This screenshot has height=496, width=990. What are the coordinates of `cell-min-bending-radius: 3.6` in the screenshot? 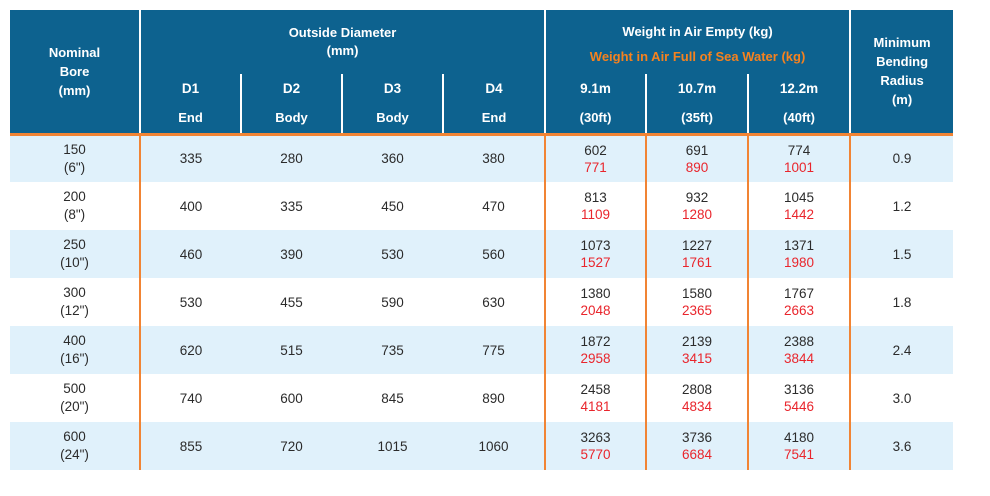 It's located at (901, 446).